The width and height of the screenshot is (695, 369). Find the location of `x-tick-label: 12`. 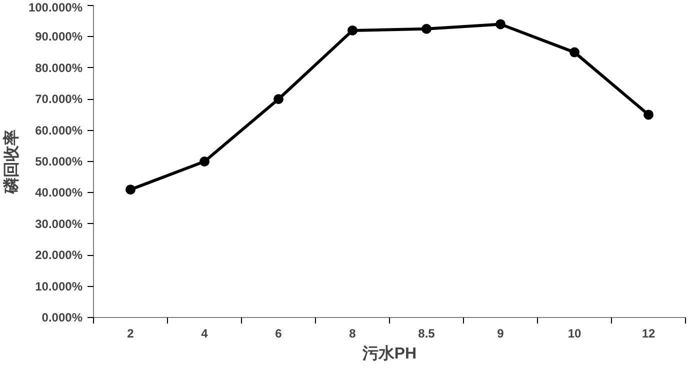

x-tick-label: 12 is located at coordinates (649, 333).